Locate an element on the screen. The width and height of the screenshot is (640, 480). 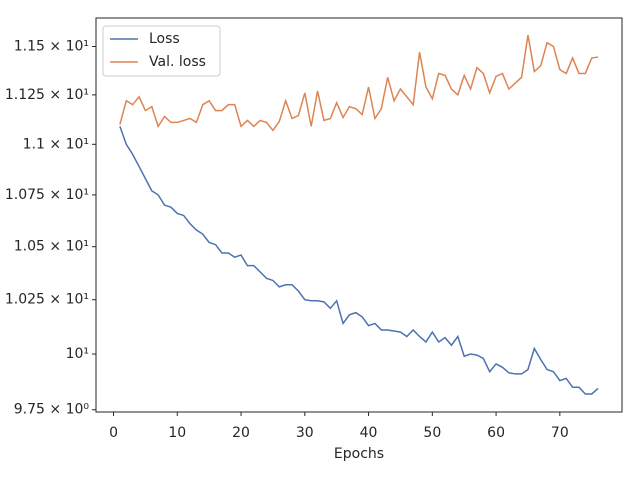
x-tick-label: 20 is located at coordinates (241, 433).